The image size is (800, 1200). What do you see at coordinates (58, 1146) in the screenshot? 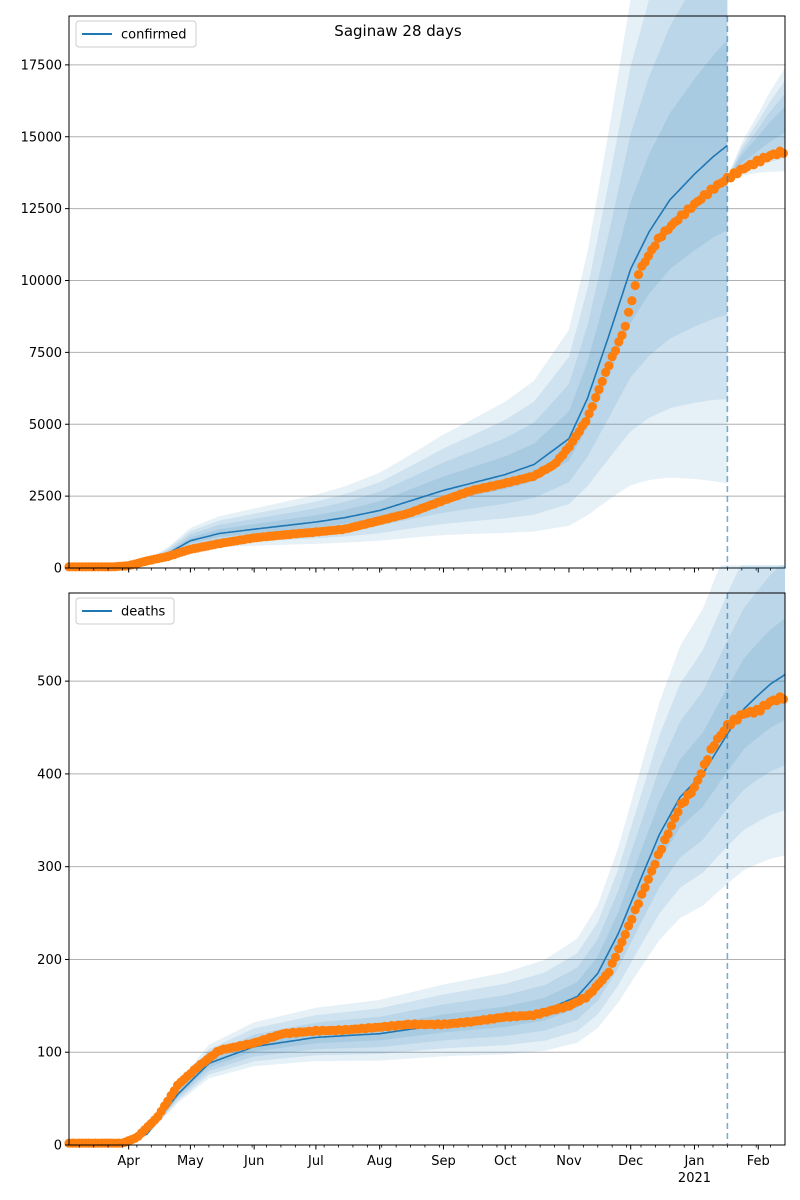
I see `deaths-ytick-label-0: 0` at bounding box center [58, 1146].